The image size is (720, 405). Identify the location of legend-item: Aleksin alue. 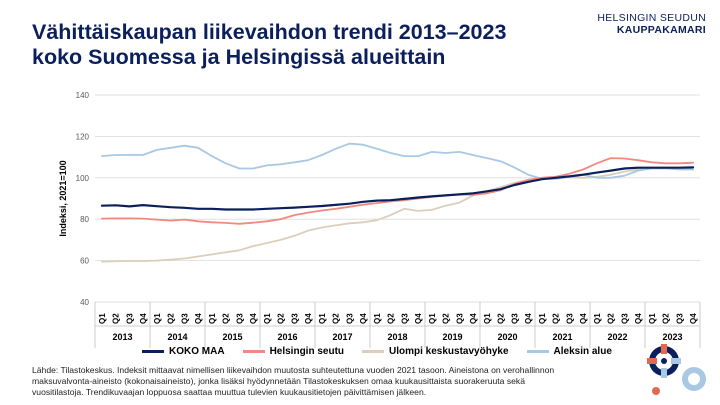
(569, 351).